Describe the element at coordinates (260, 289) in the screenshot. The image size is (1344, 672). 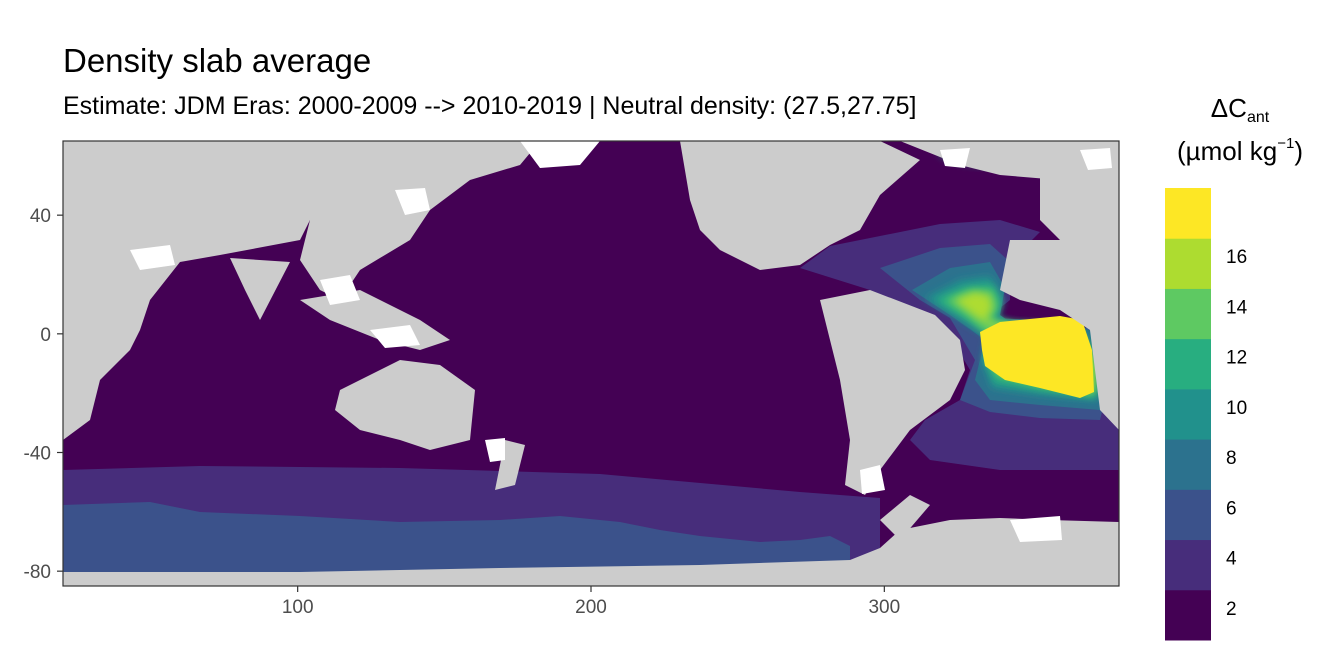
I see `land-india` at that location.